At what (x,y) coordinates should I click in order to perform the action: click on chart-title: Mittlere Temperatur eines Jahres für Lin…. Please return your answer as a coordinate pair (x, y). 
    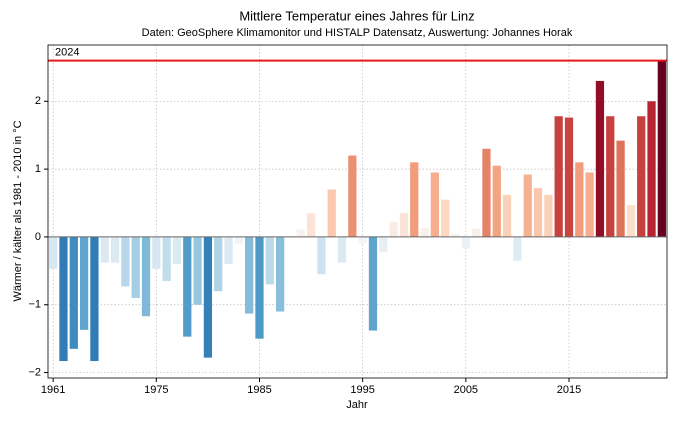
    Looking at the image, I should click on (356, 15).